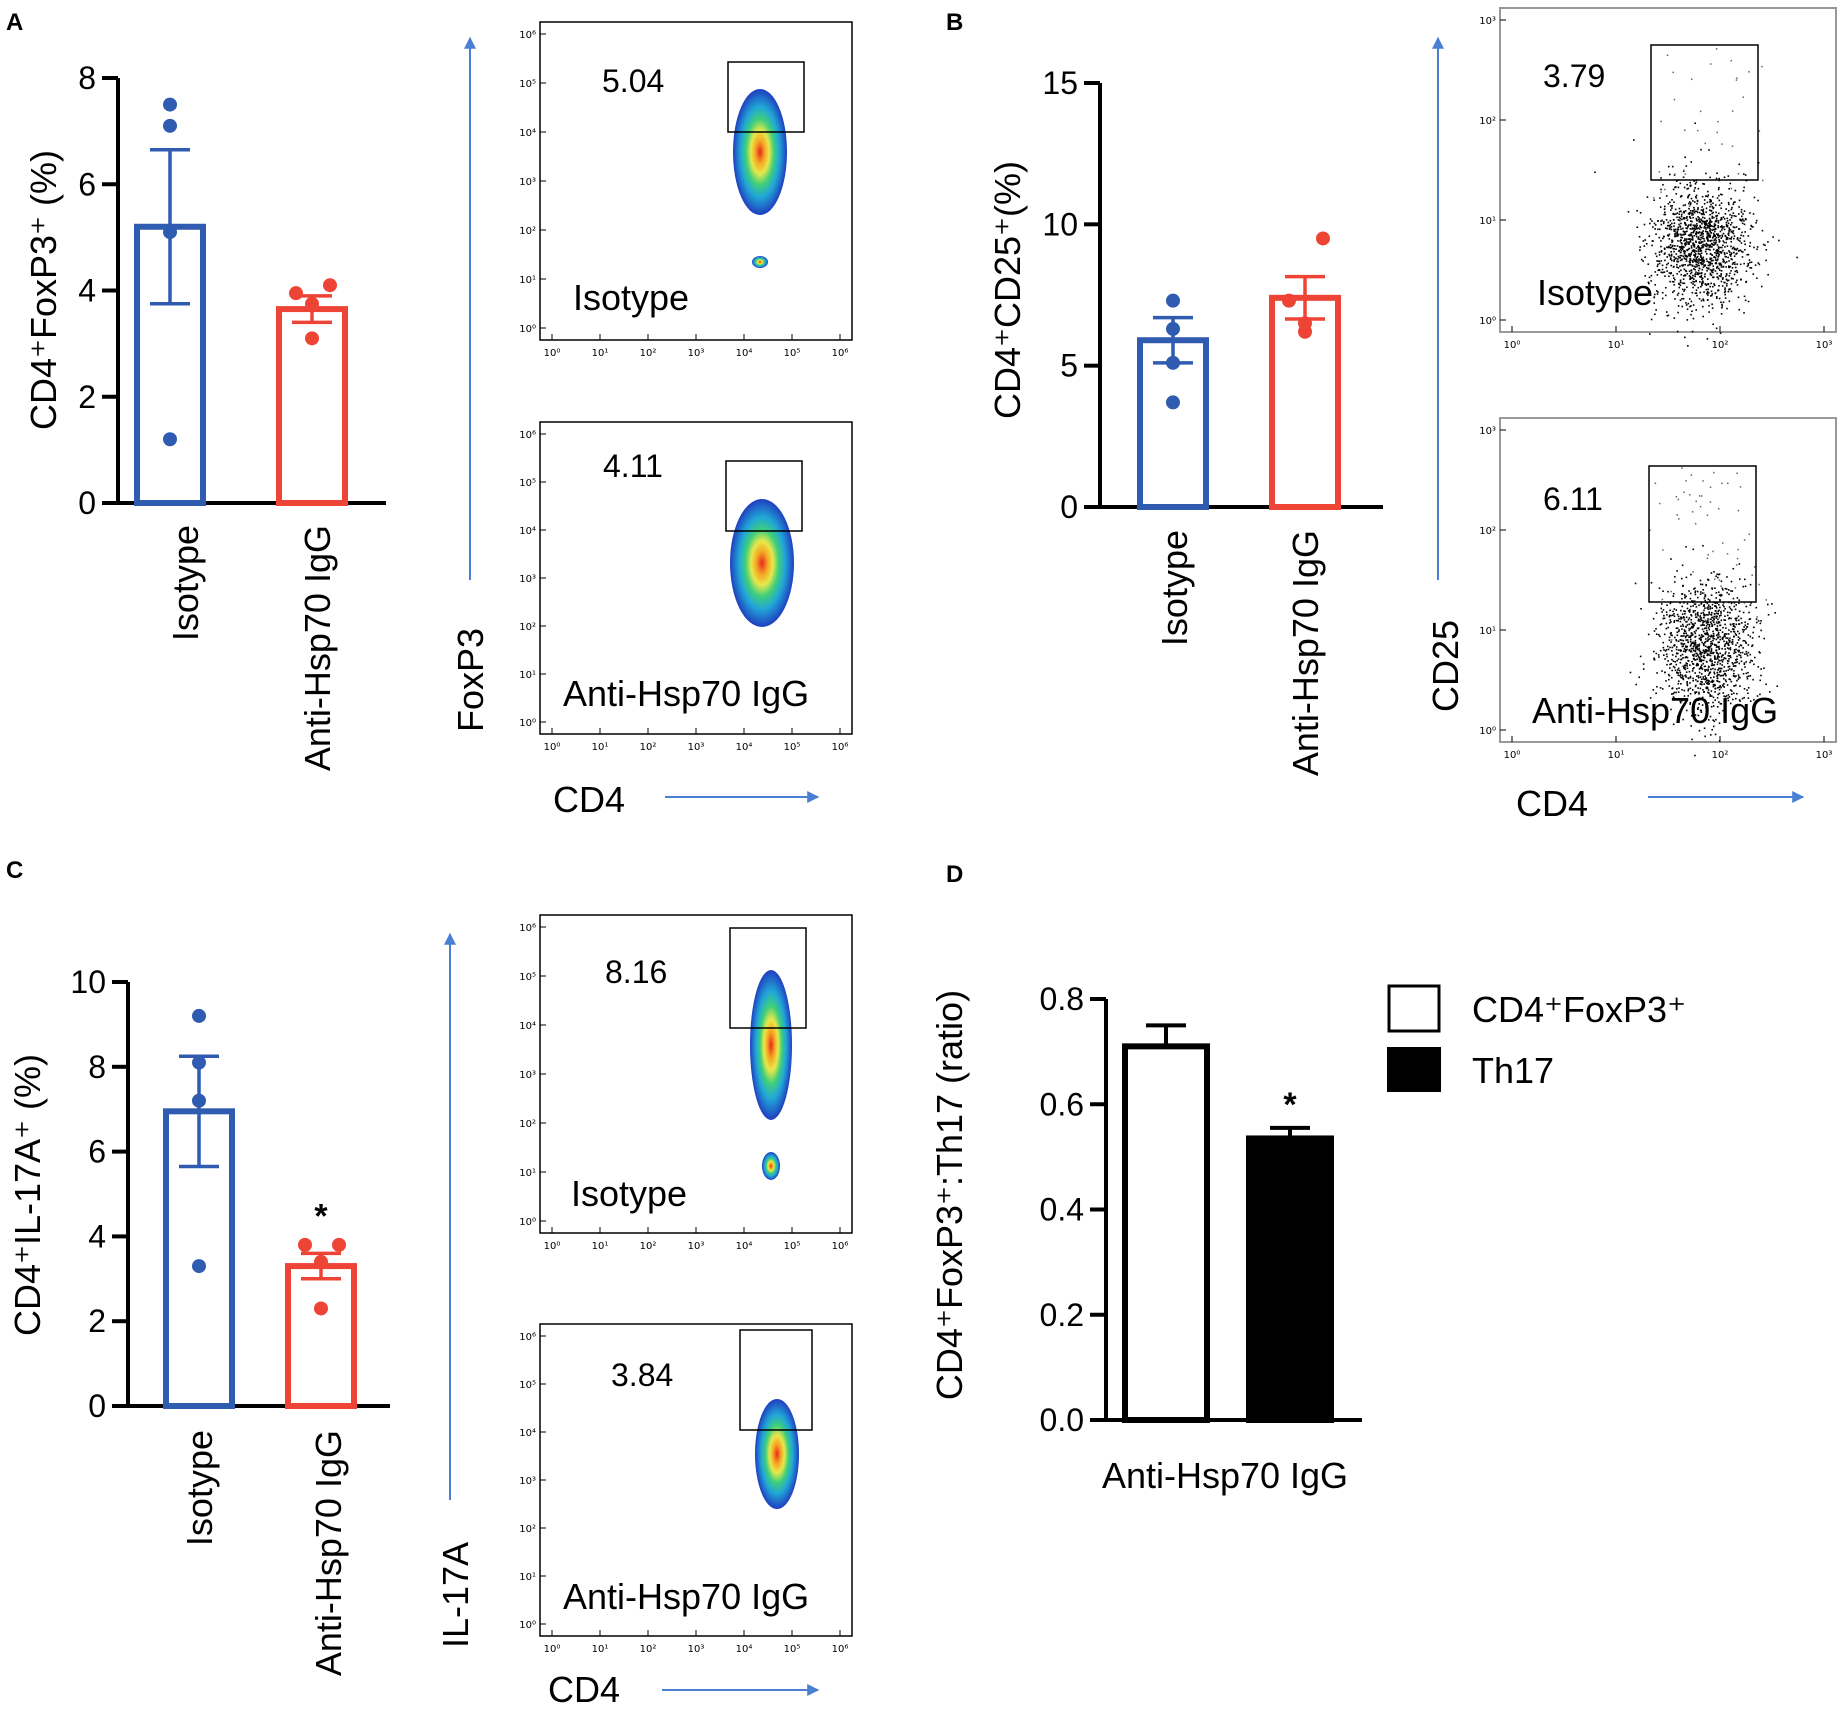 The image size is (1843, 1709). What do you see at coordinates (1487, 531) in the screenshot?
I see `flow-y-tick-label: 10²` at bounding box center [1487, 531].